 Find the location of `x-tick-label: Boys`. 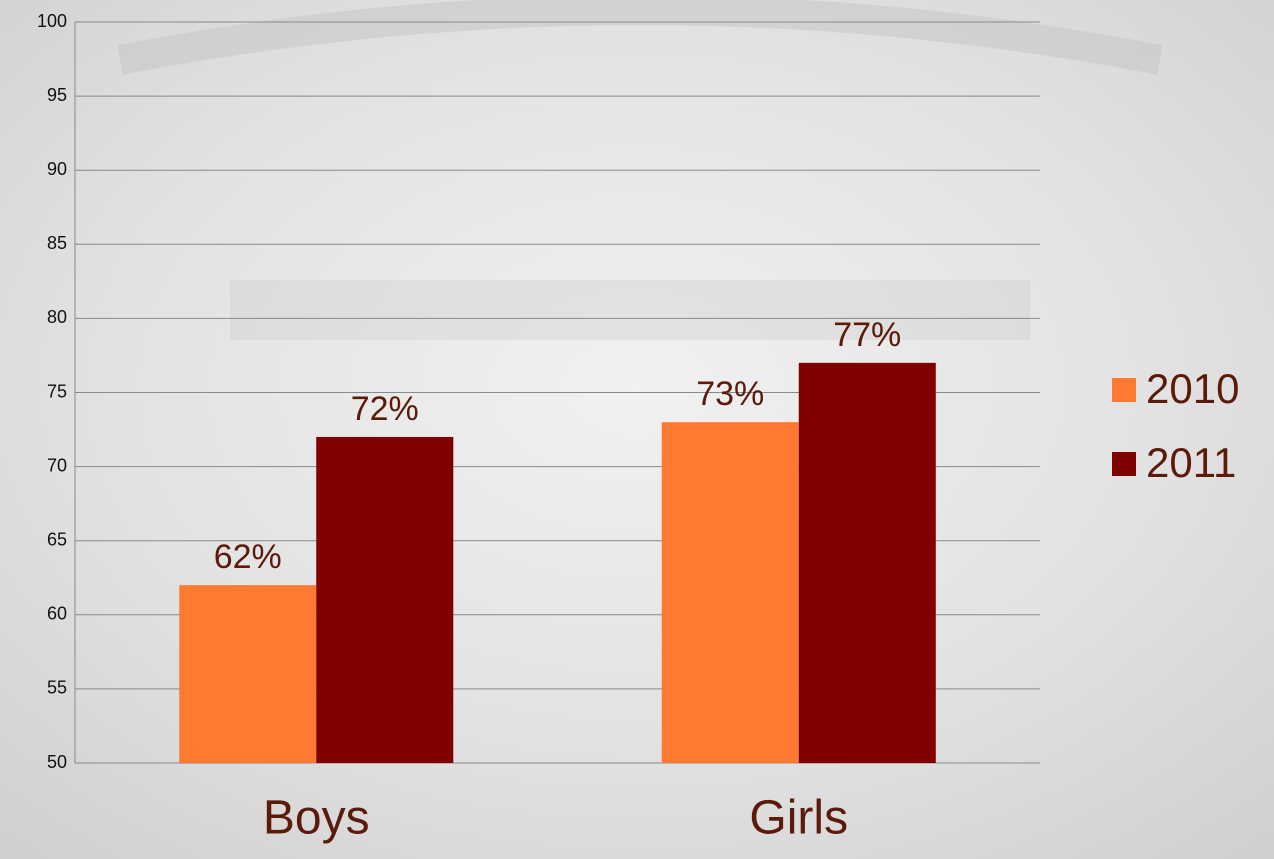

x-tick-label: Boys is located at coordinates (316, 818).